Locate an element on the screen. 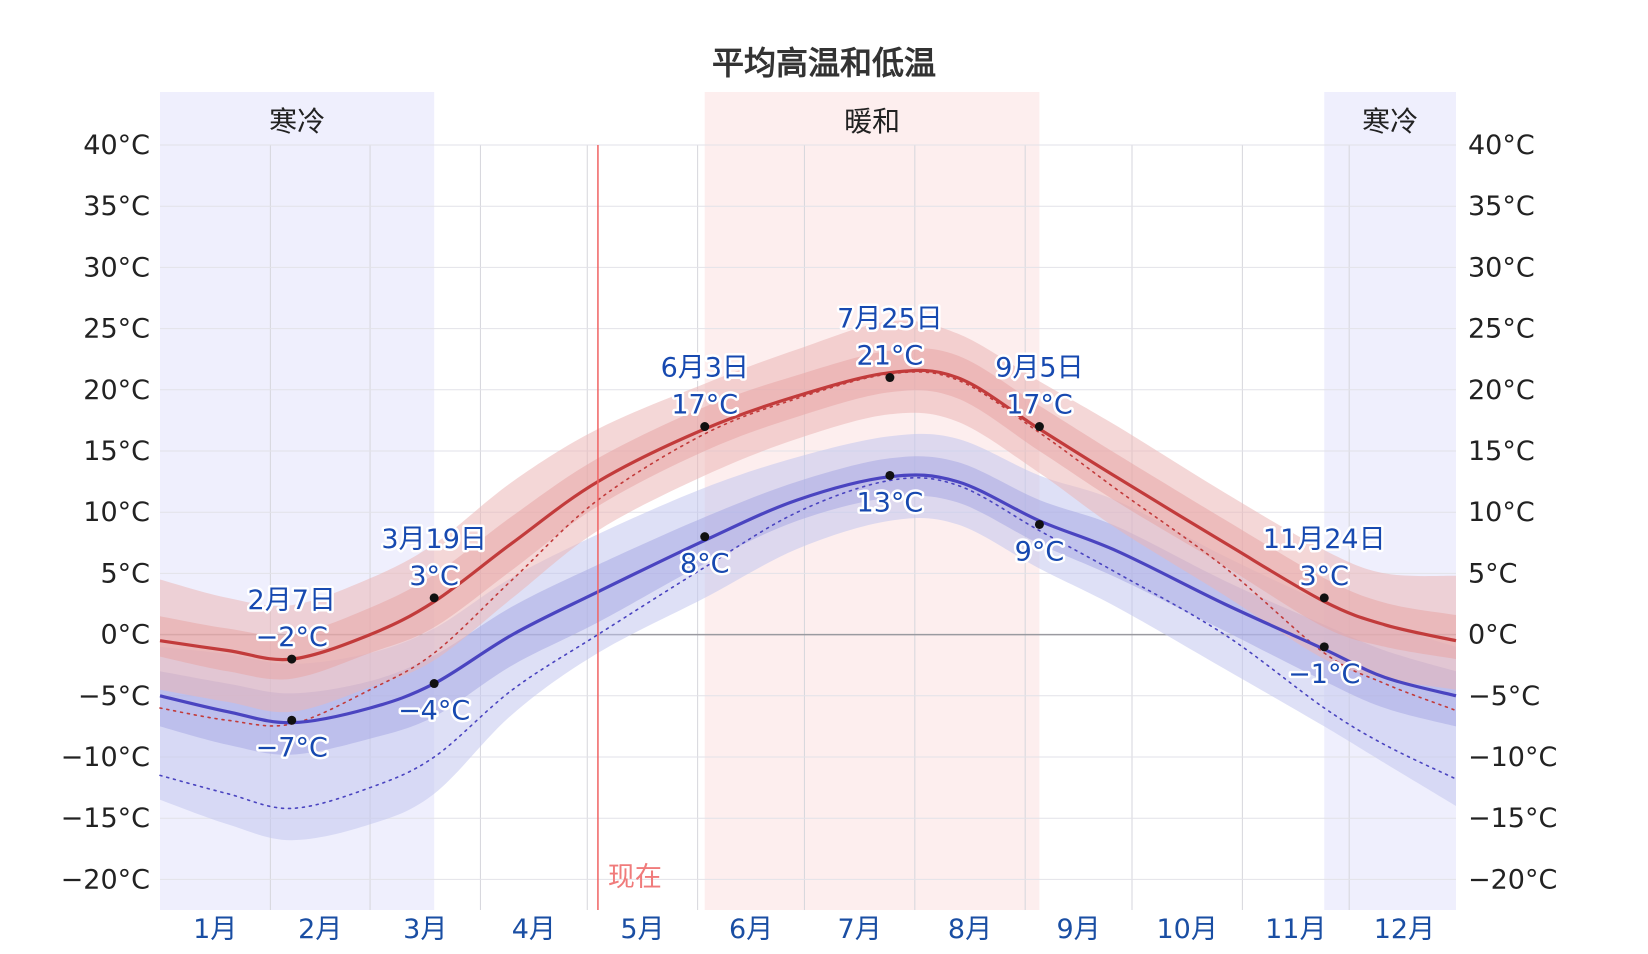 The image size is (1648, 954). annotation-value: 21°C is located at coordinates (890, 356).